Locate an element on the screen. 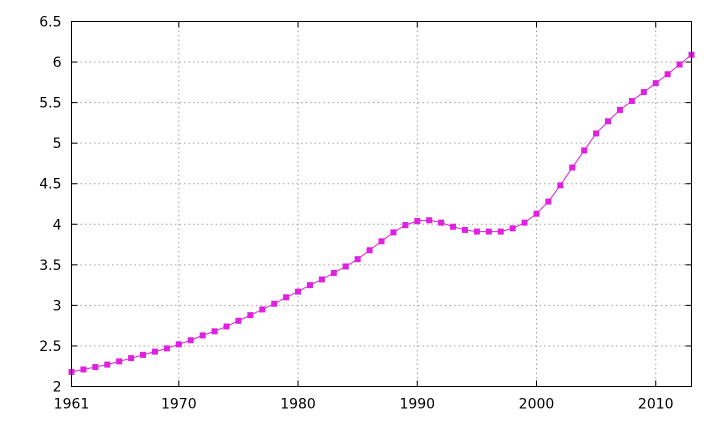 The width and height of the screenshot is (725, 426). y-tick-label: 3.5 is located at coordinates (50, 266).